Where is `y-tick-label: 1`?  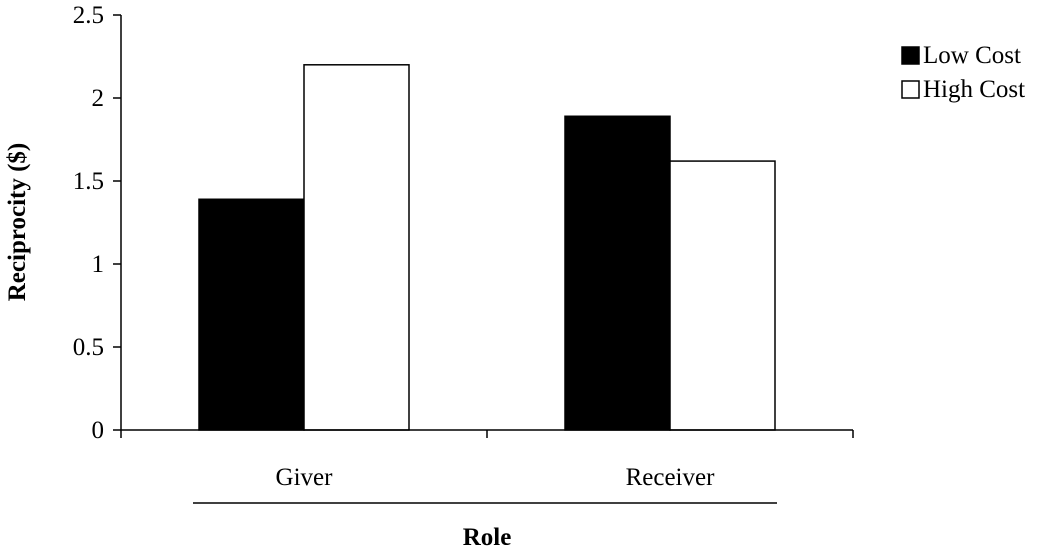 y-tick-label: 1 is located at coordinates (98, 264).